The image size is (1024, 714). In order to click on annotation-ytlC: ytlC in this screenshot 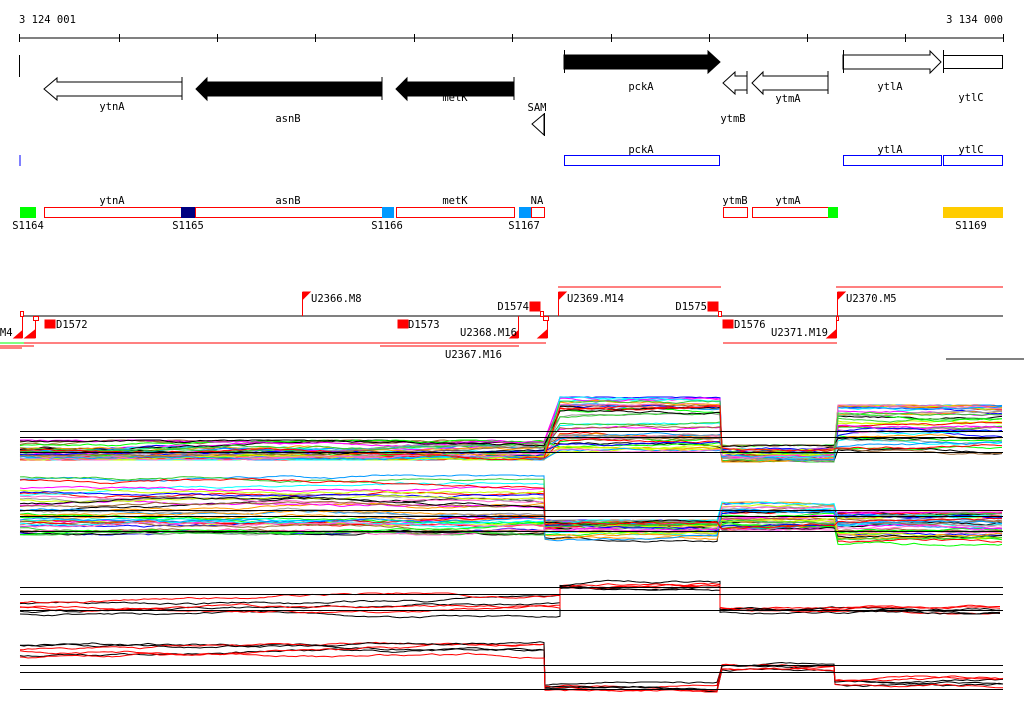, I will do `click(973, 155)`.